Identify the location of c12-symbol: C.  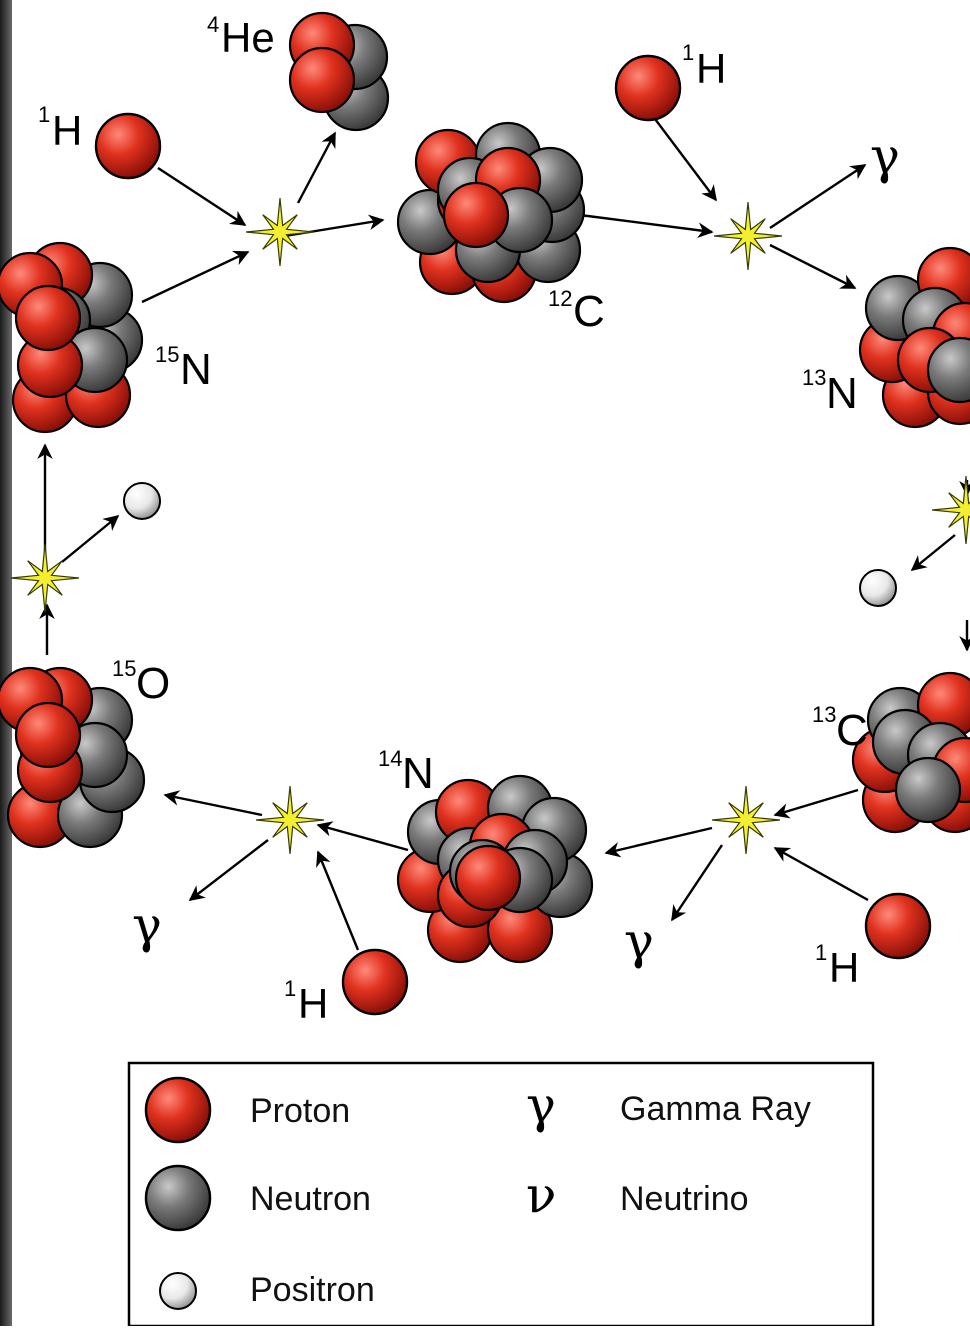
(589, 311).